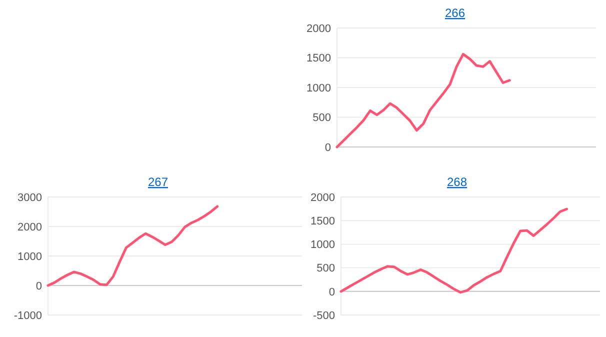 Image resolution: width=606 pixels, height=337 pixels. I want to click on y-tick-label: -500, so click(323, 316).